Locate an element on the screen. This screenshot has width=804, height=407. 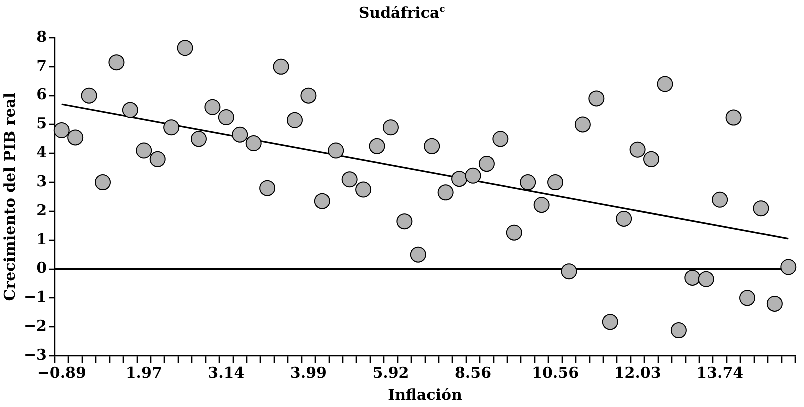
y-tick-label: 8 is located at coordinates (42, 37).